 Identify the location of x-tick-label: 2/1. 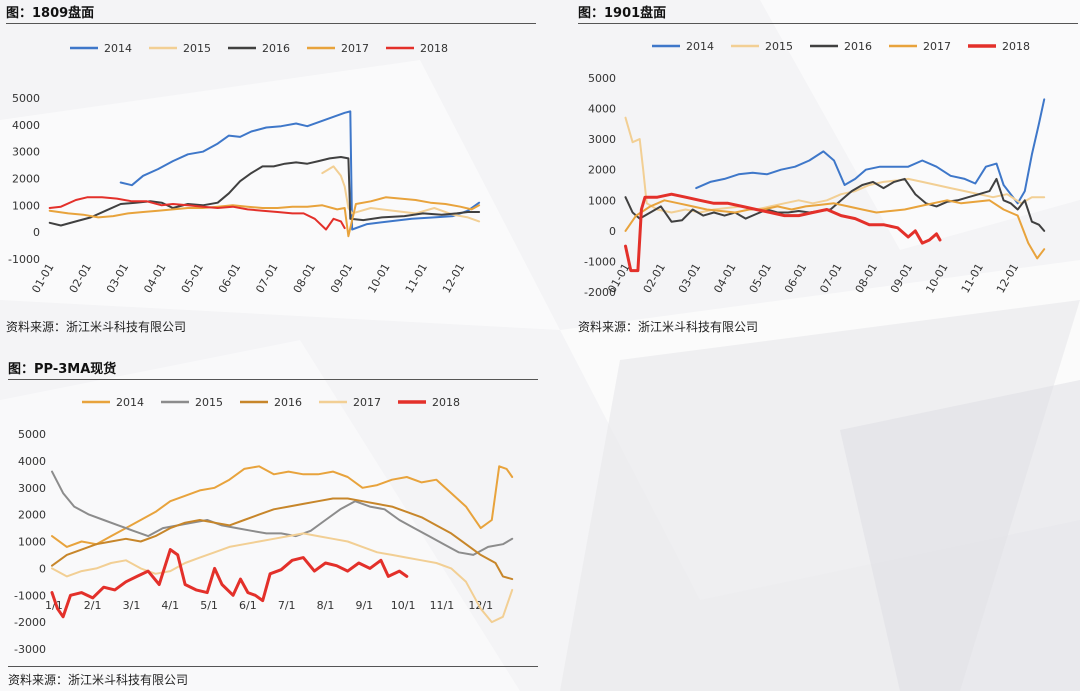
(93, 605).